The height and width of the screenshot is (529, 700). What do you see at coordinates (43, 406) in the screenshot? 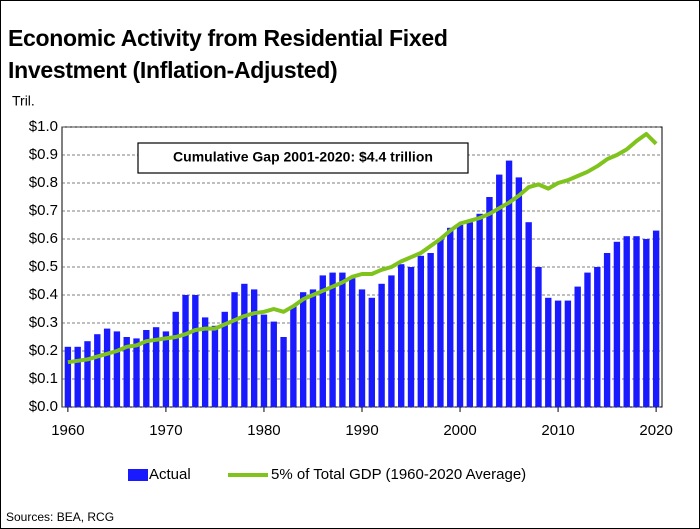
I see `y-tick-label: $0.0` at bounding box center [43, 406].